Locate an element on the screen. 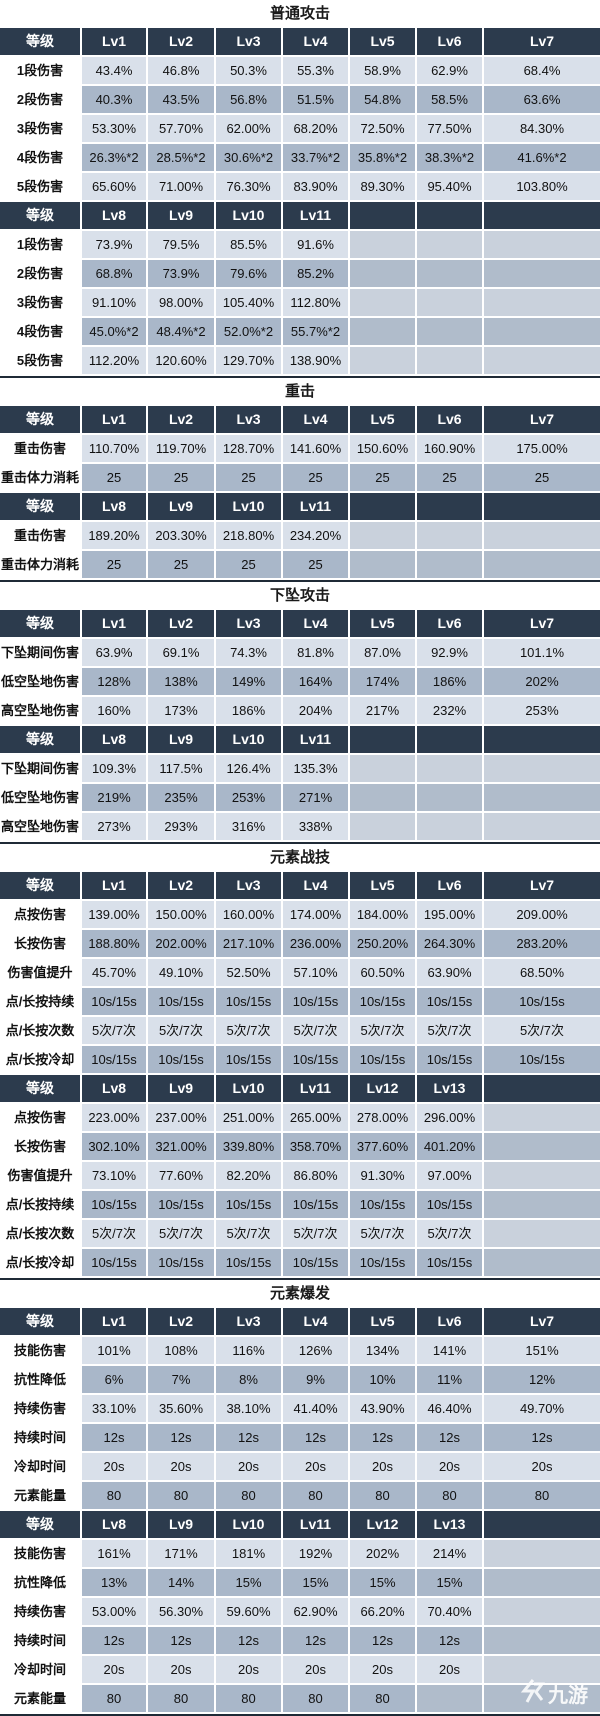 Image resolution: width=600 pixels, height=1716 pixels. value-cell: 219% is located at coordinates (114, 797).